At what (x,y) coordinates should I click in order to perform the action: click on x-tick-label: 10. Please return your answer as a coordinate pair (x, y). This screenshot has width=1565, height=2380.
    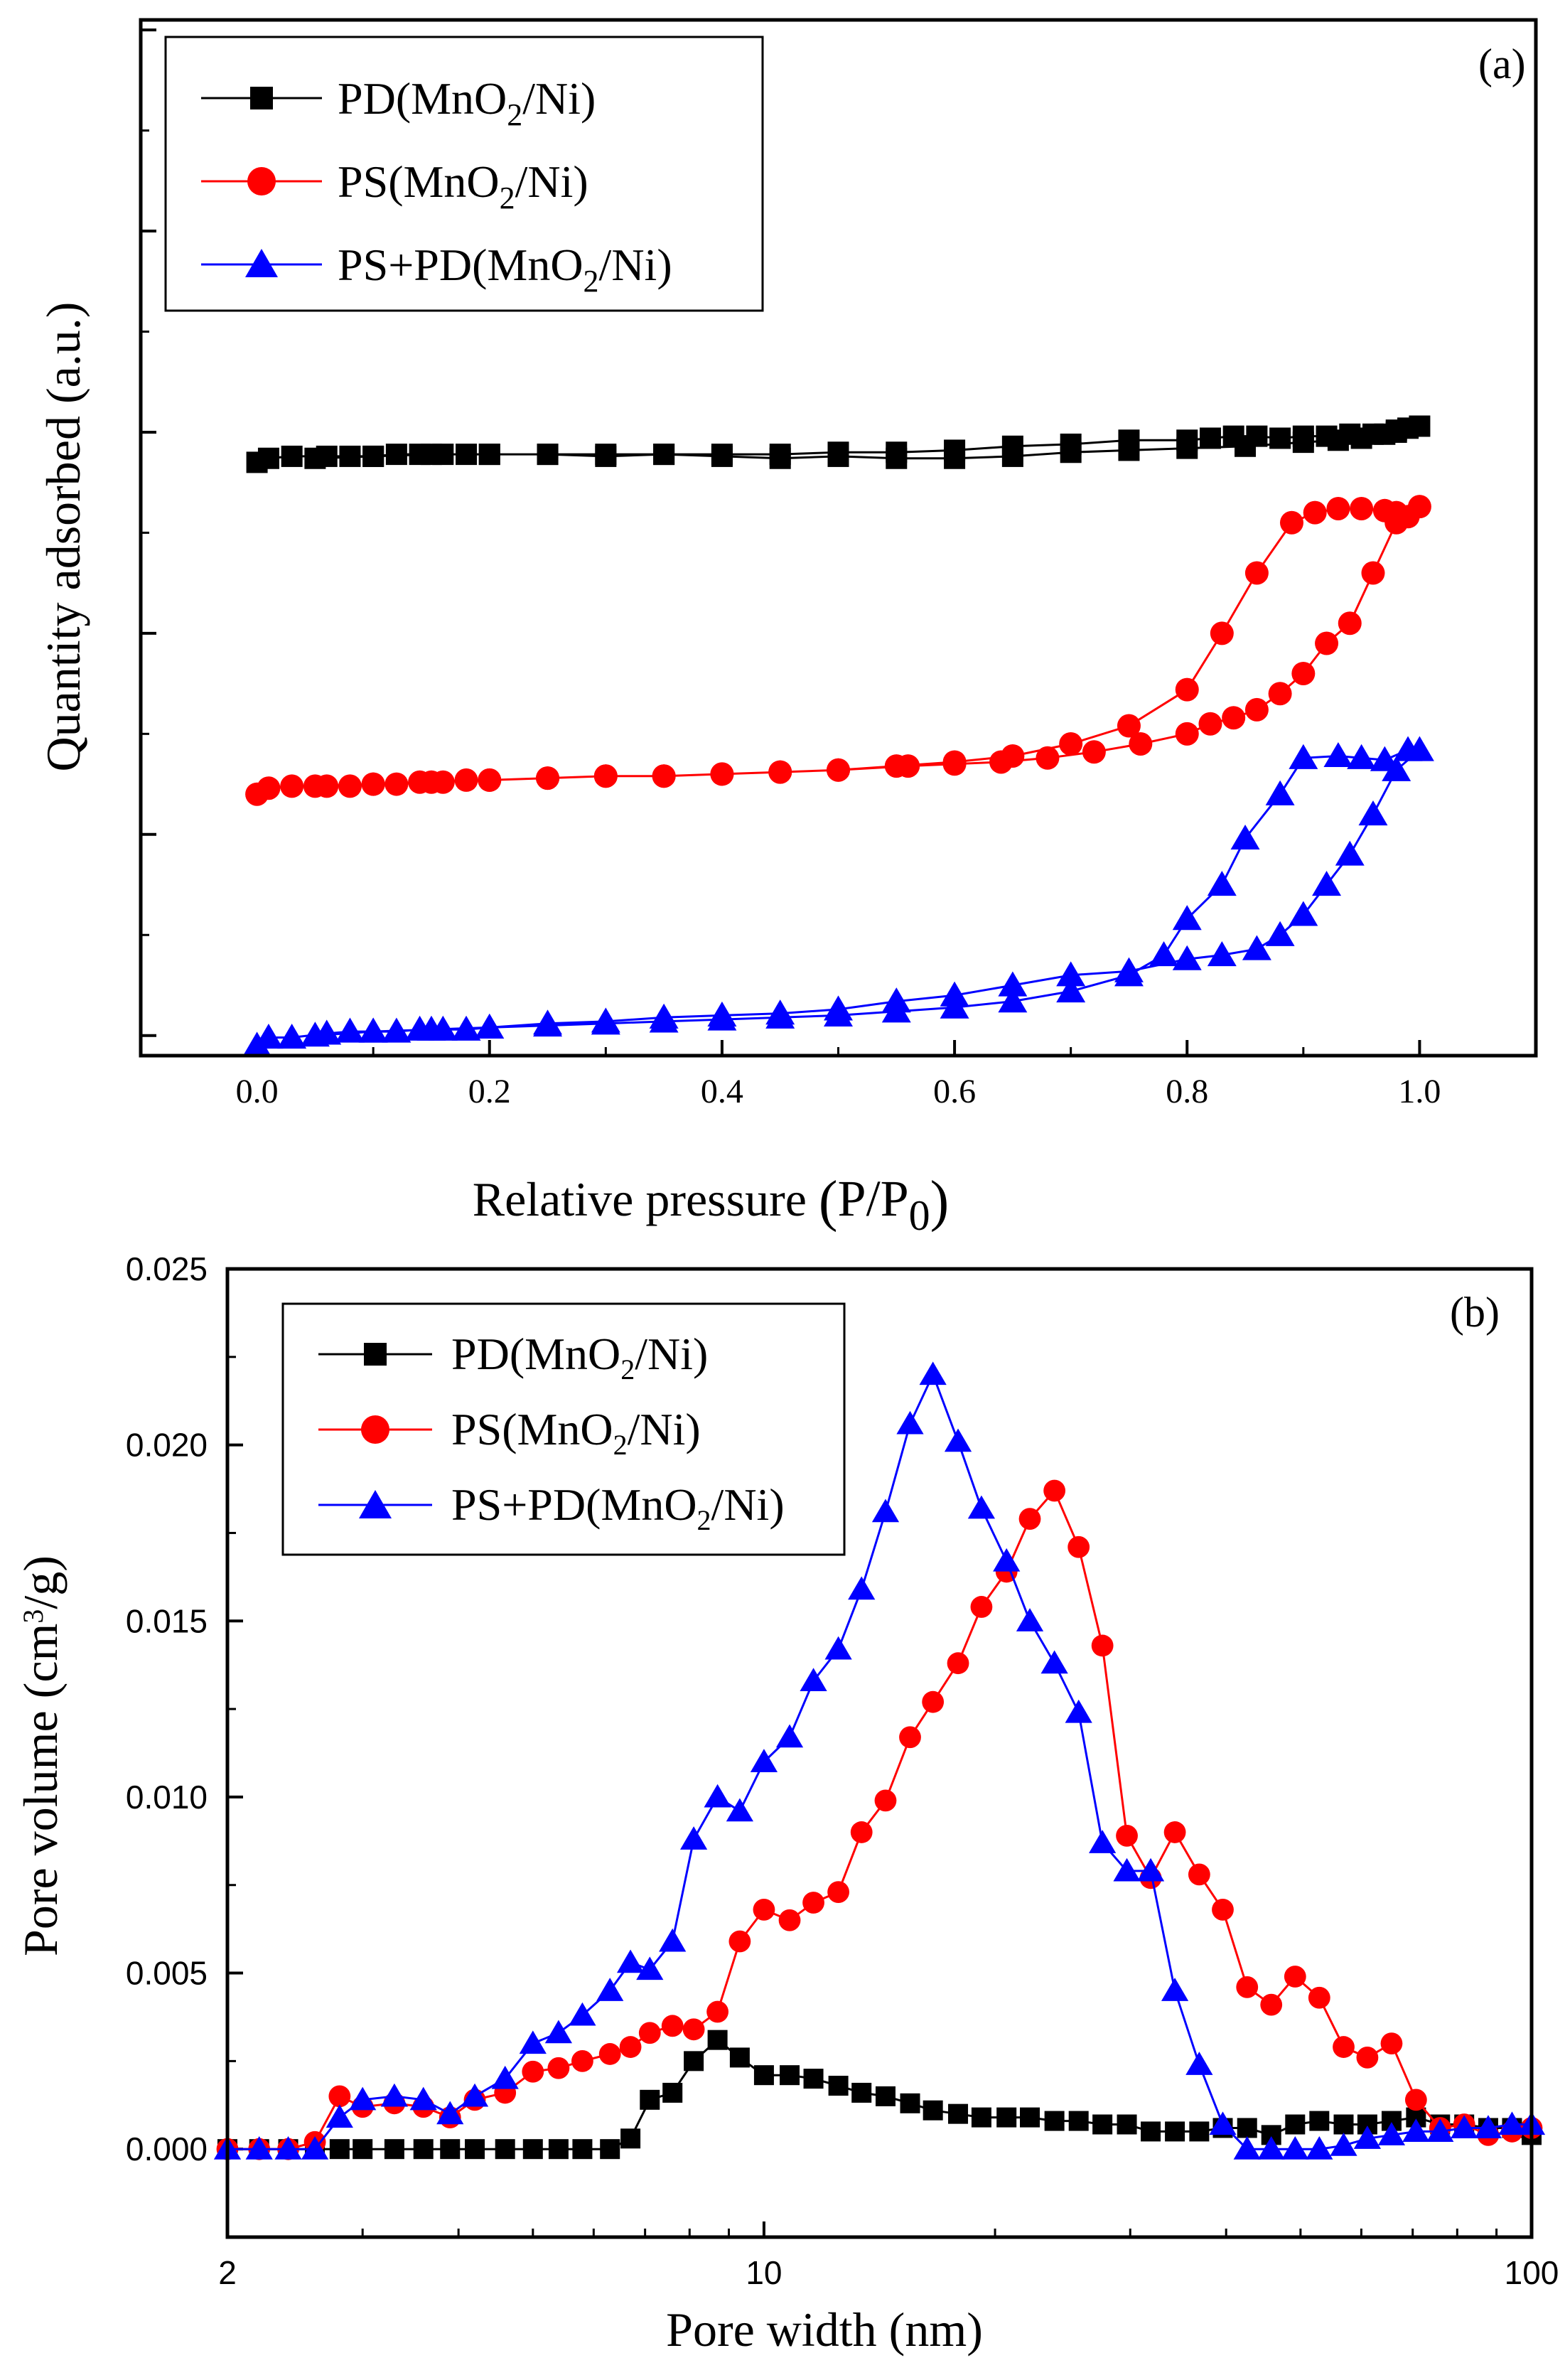
    Looking at the image, I should click on (764, 2272).